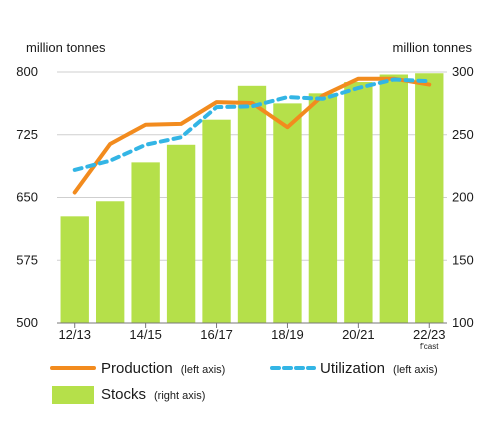 The width and height of the screenshot is (490, 424). Describe the element at coordinates (203, 370) in the screenshot. I see `legend-production-note: (left axis)` at that location.